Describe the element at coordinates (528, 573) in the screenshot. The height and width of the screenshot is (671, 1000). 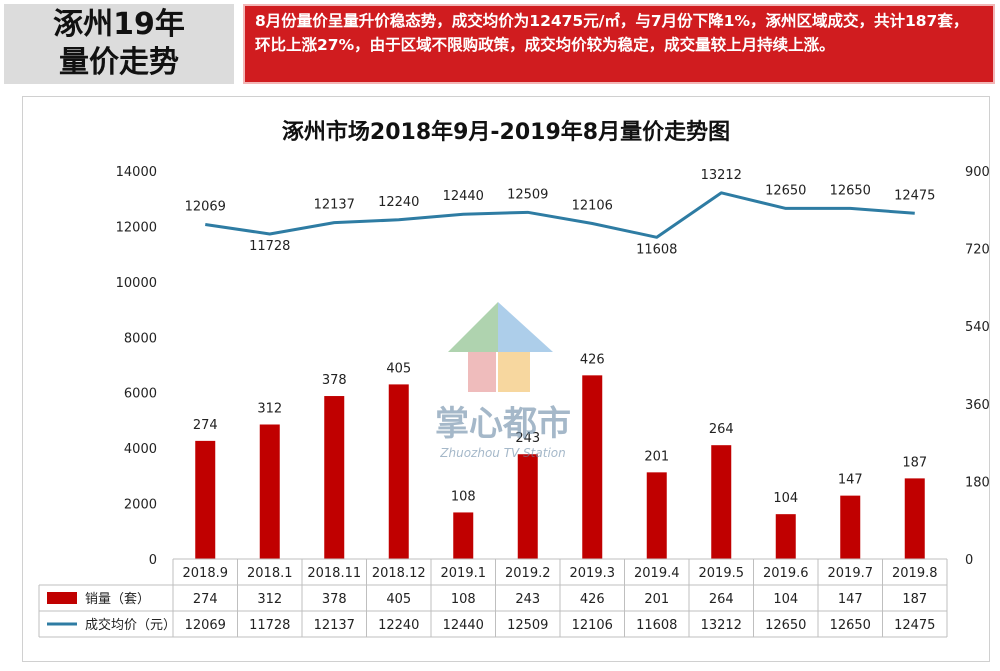
I see `x-tick-label: 2019.2` at that location.